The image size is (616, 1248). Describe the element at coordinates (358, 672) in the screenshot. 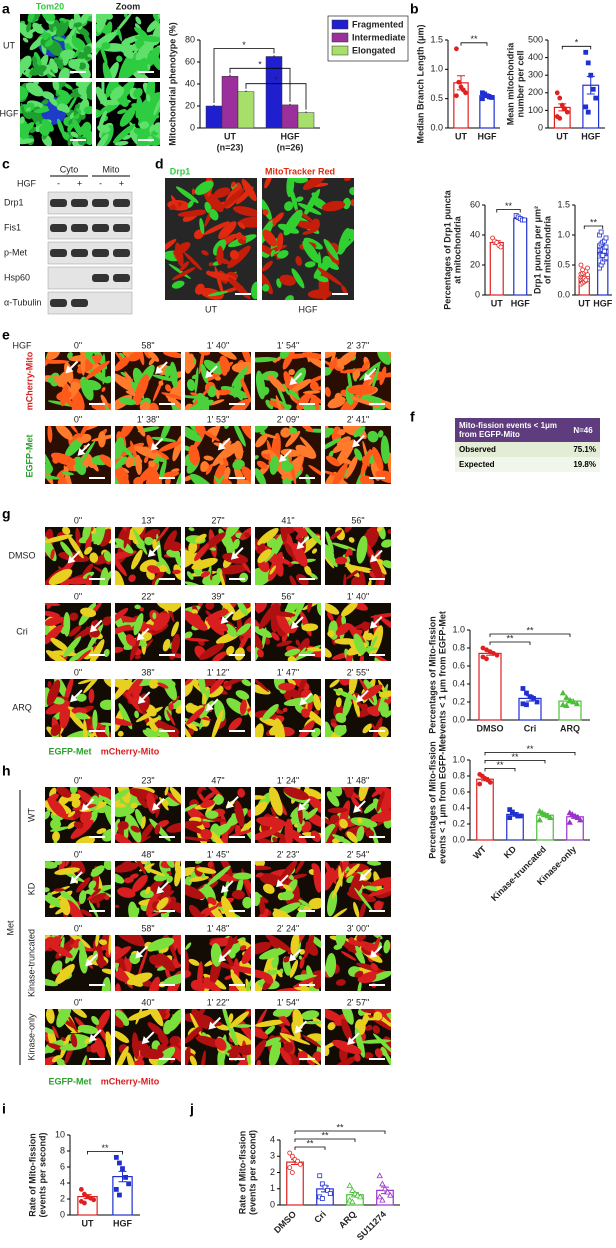

I see `time-label: 2' 55"` at that location.